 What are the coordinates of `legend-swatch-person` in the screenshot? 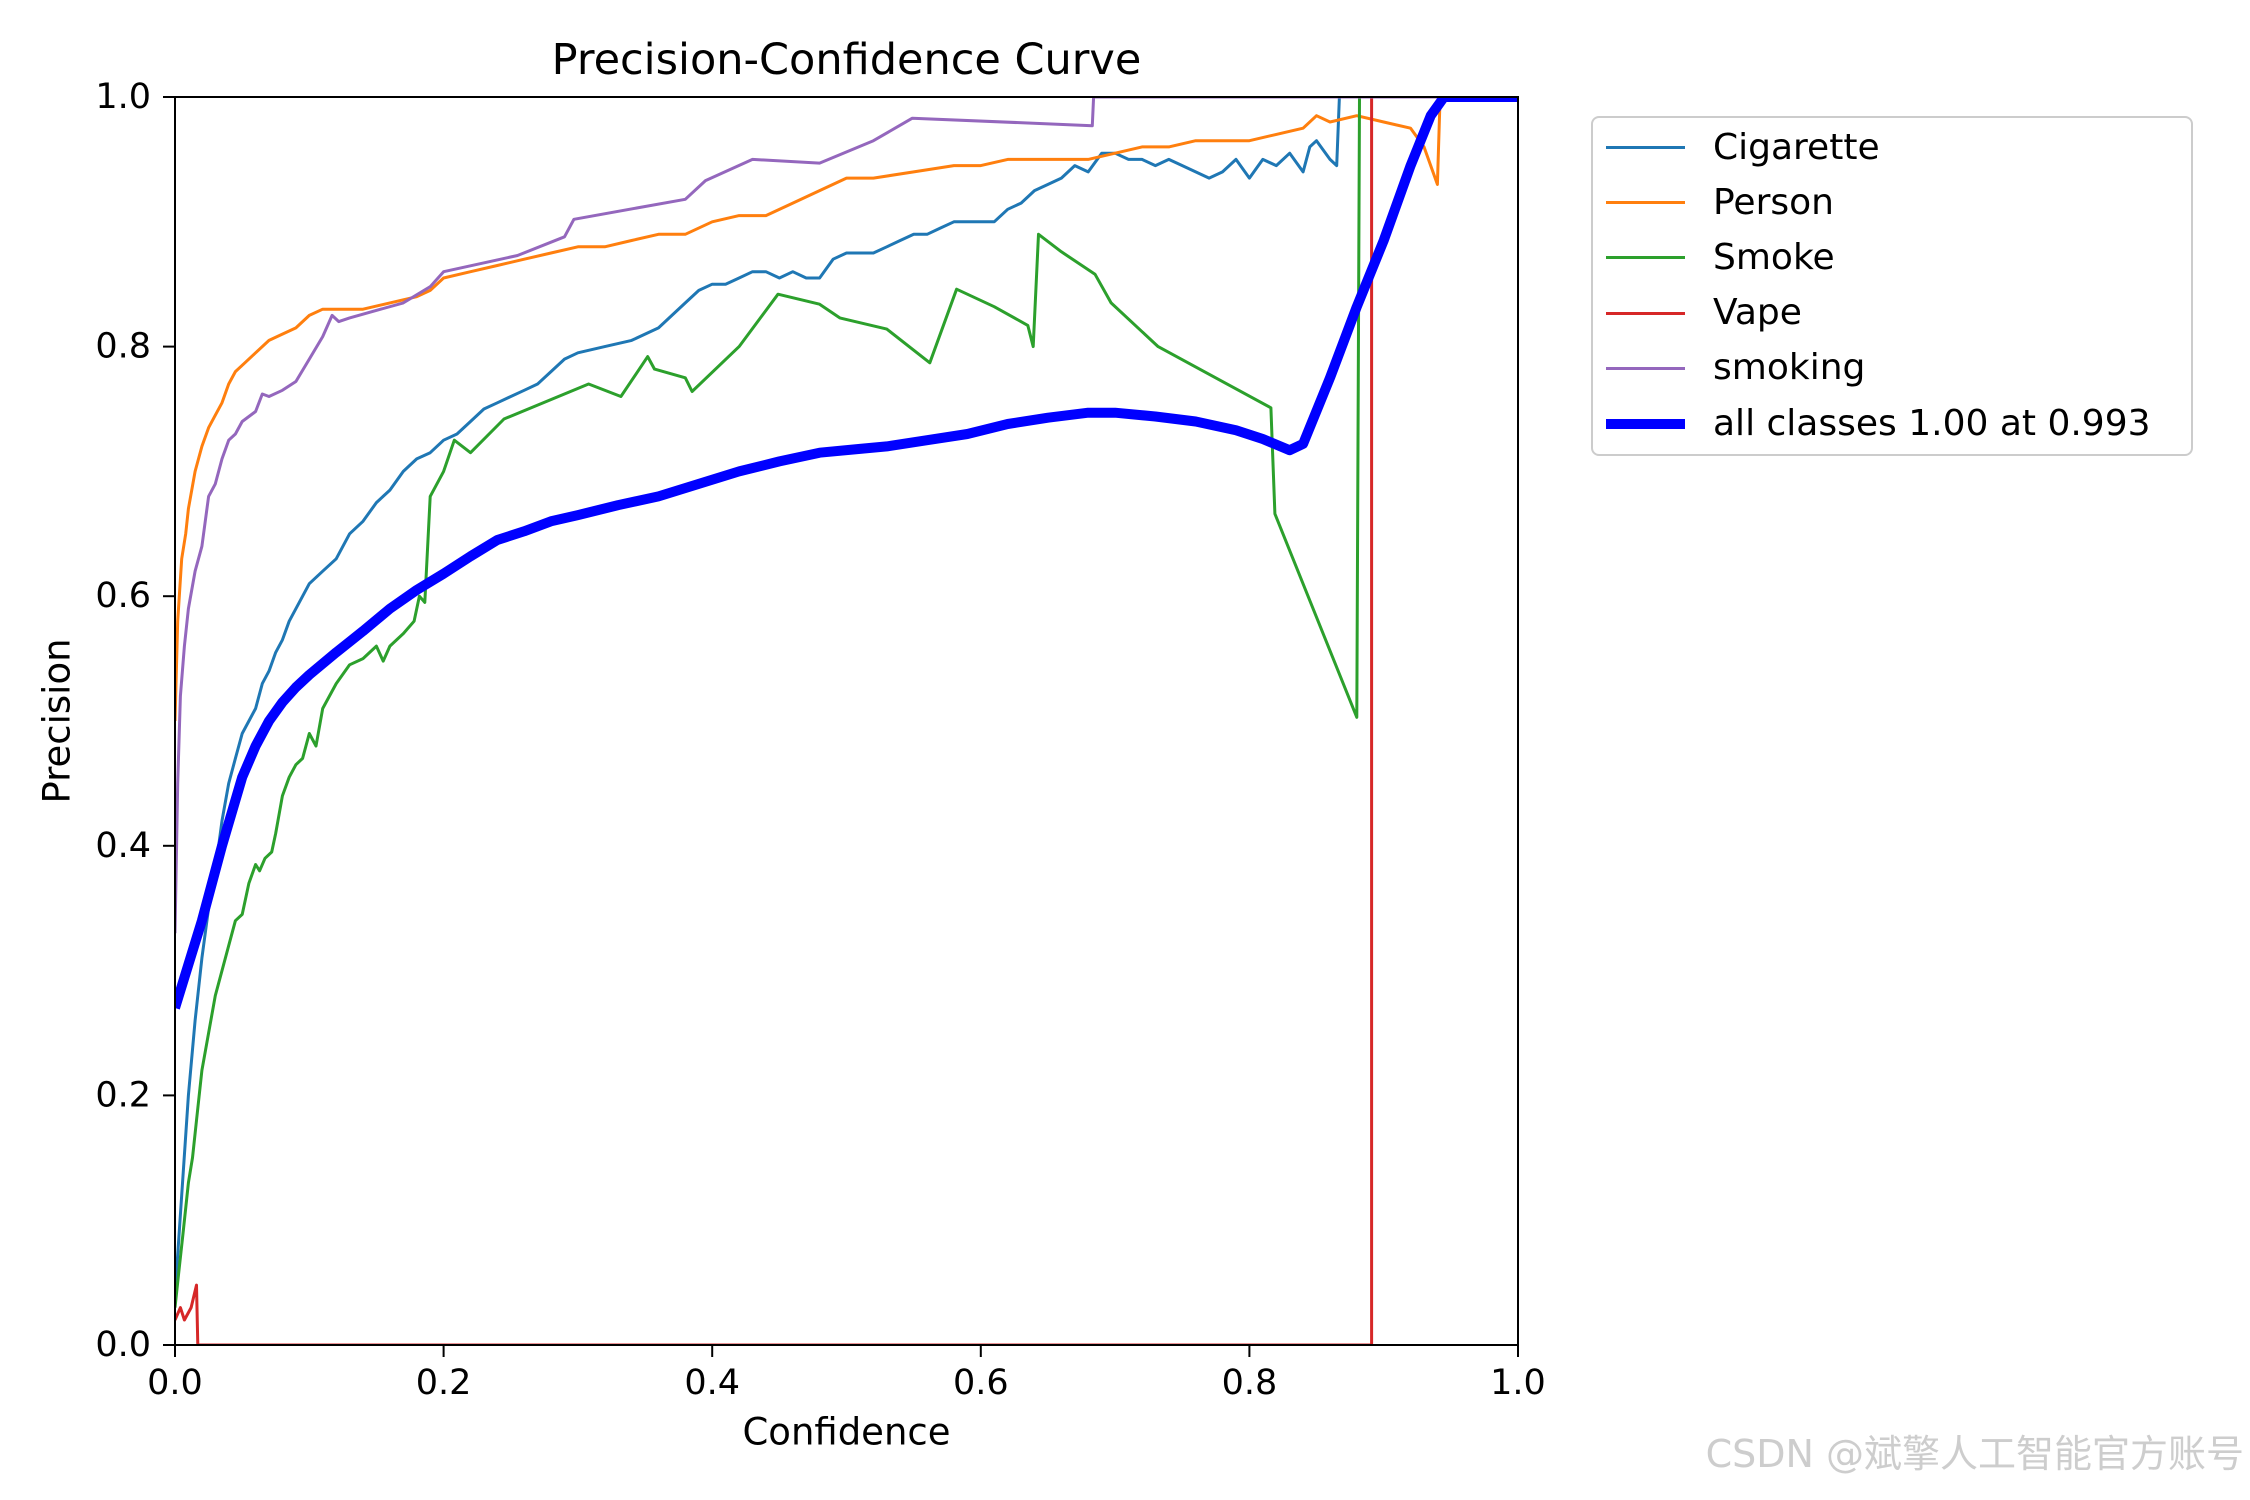 It's located at (1645, 203).